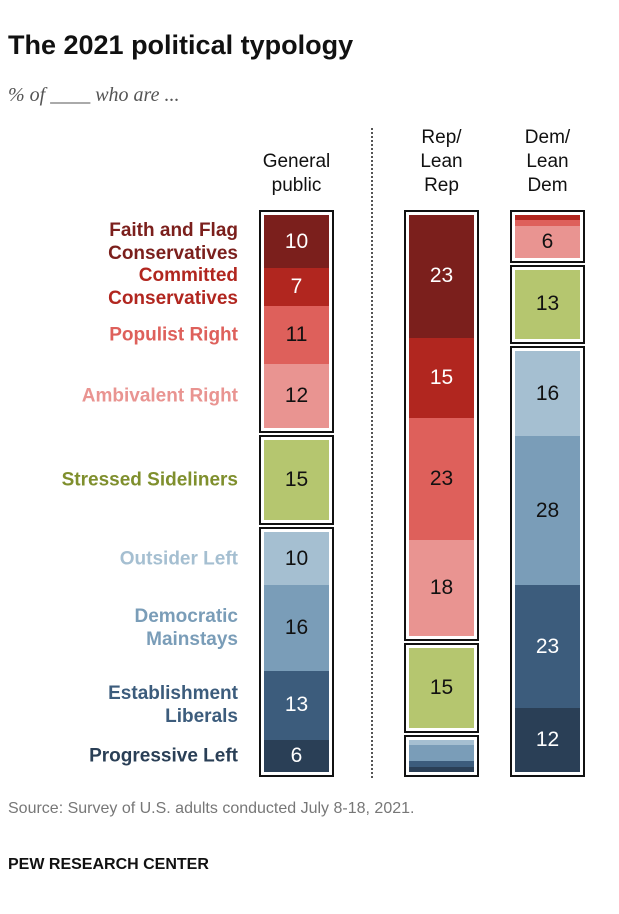 This screenshot has width=619, height=914. I want to click on category-label: Populist Right, so click(173, 335).